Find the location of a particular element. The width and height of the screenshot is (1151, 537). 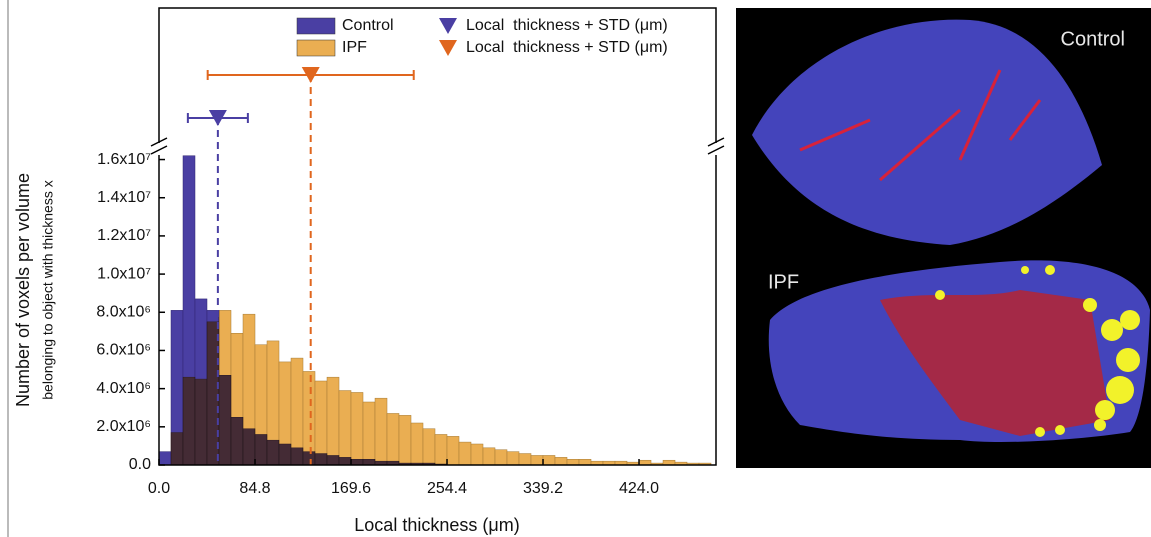

y-axis-subtitle: belonging to object with thickness x is located at coordinates (48, 289).